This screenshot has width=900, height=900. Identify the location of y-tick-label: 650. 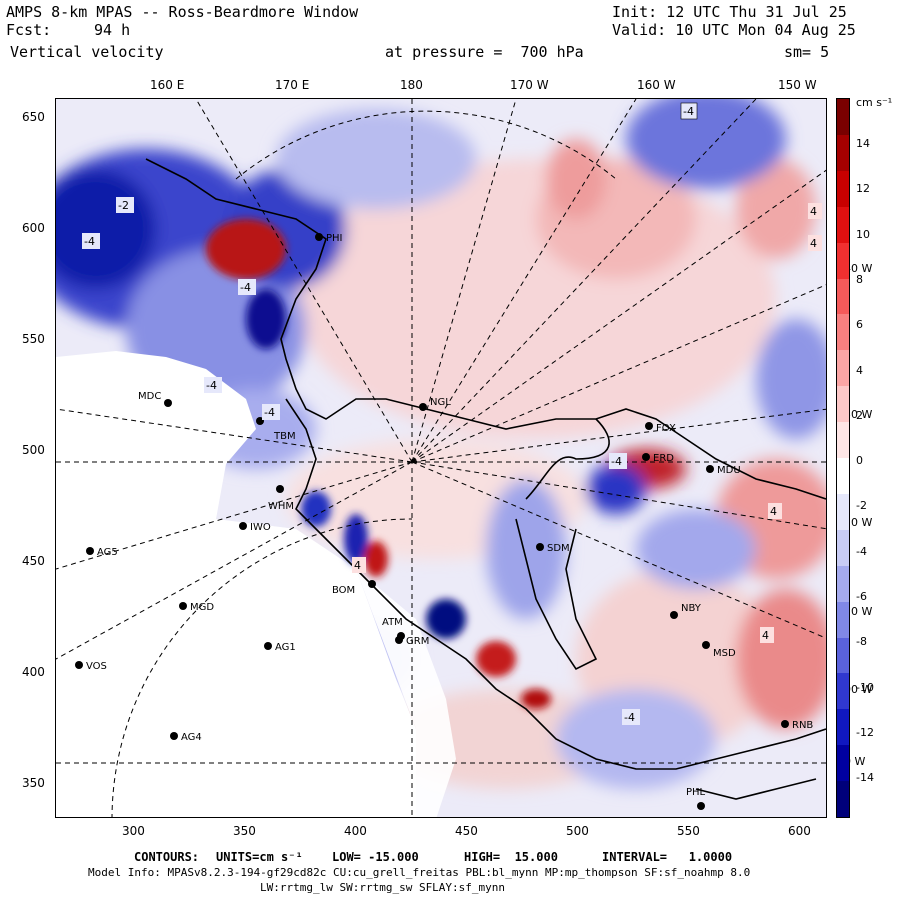
(33, 117).